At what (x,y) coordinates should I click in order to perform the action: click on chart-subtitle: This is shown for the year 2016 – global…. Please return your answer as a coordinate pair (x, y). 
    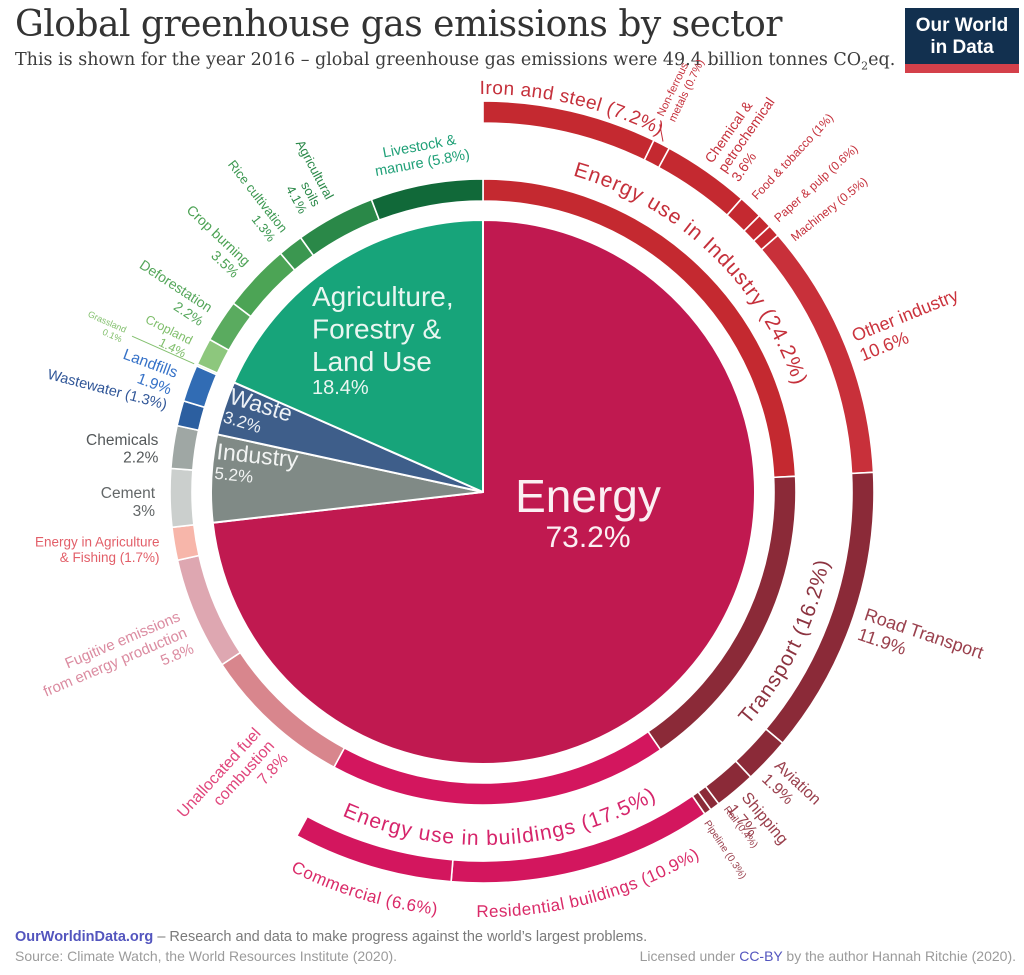
    Looking at the image, I should click on (455, 61).